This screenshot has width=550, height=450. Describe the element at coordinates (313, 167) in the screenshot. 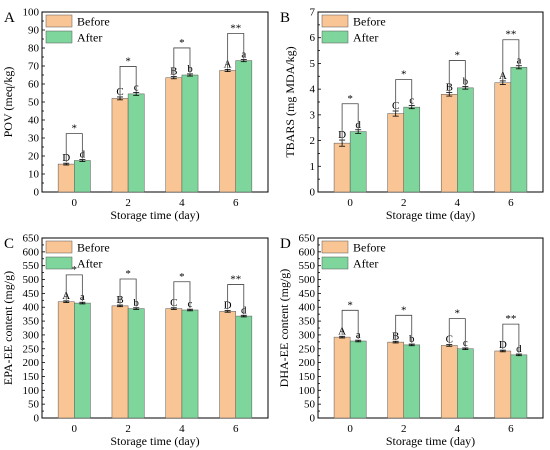

I see `y-tick-label: 1` at that location.